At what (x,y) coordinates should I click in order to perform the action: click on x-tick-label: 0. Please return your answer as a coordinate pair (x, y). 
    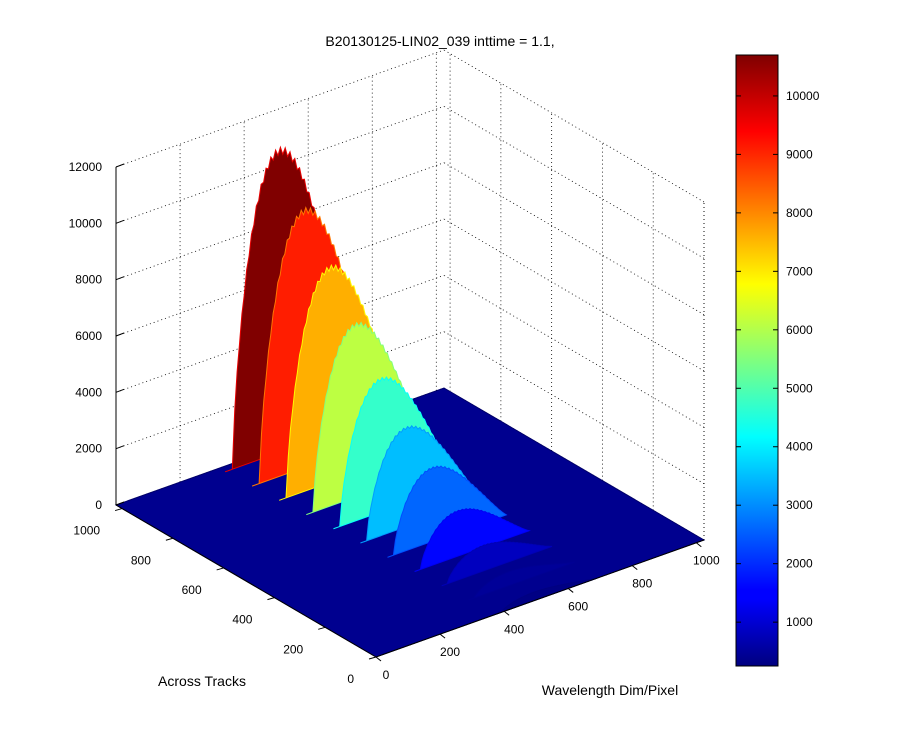
    Looking at the image, I should click on (386, 675).